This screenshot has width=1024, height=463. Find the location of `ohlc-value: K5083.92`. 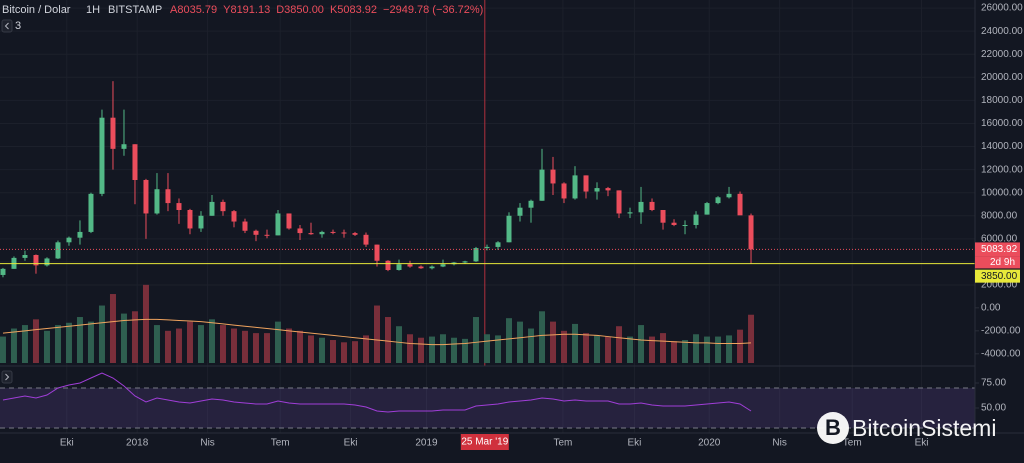

ohlc-value: K5083.92 is located at coordinates (353, 10).